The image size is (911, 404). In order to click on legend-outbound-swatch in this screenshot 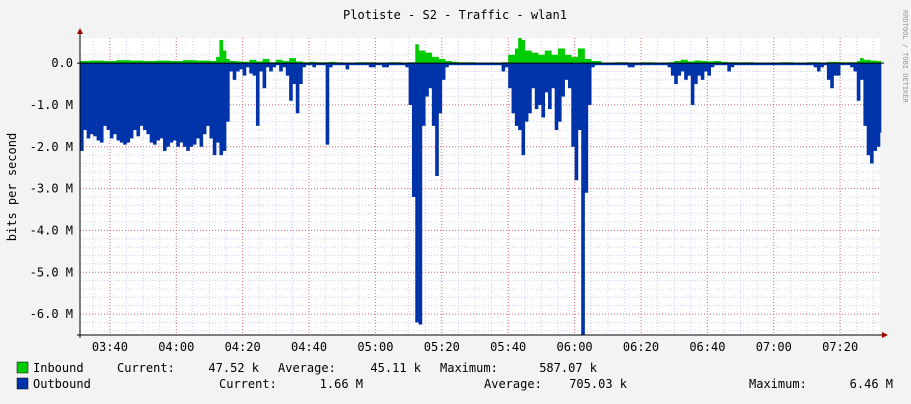, I will do `click(22, 383)`.